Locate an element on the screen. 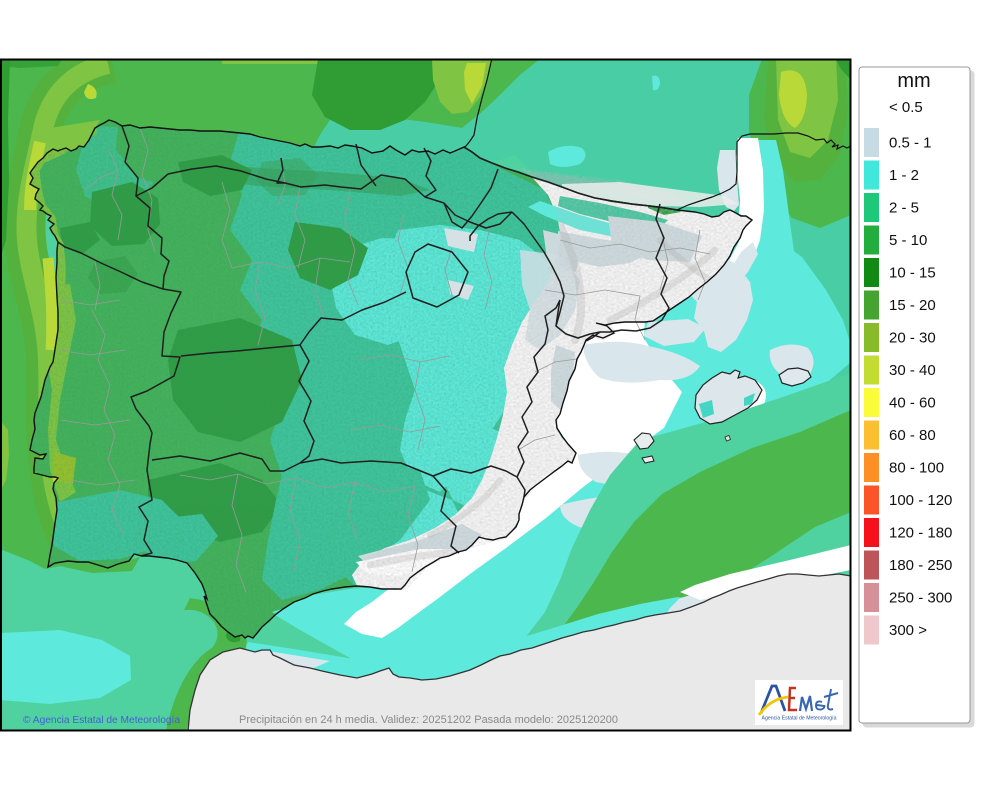 This screenshot has width=1000, height=790. svg-text: 20 - 30 is located at coordinates (912, 338).